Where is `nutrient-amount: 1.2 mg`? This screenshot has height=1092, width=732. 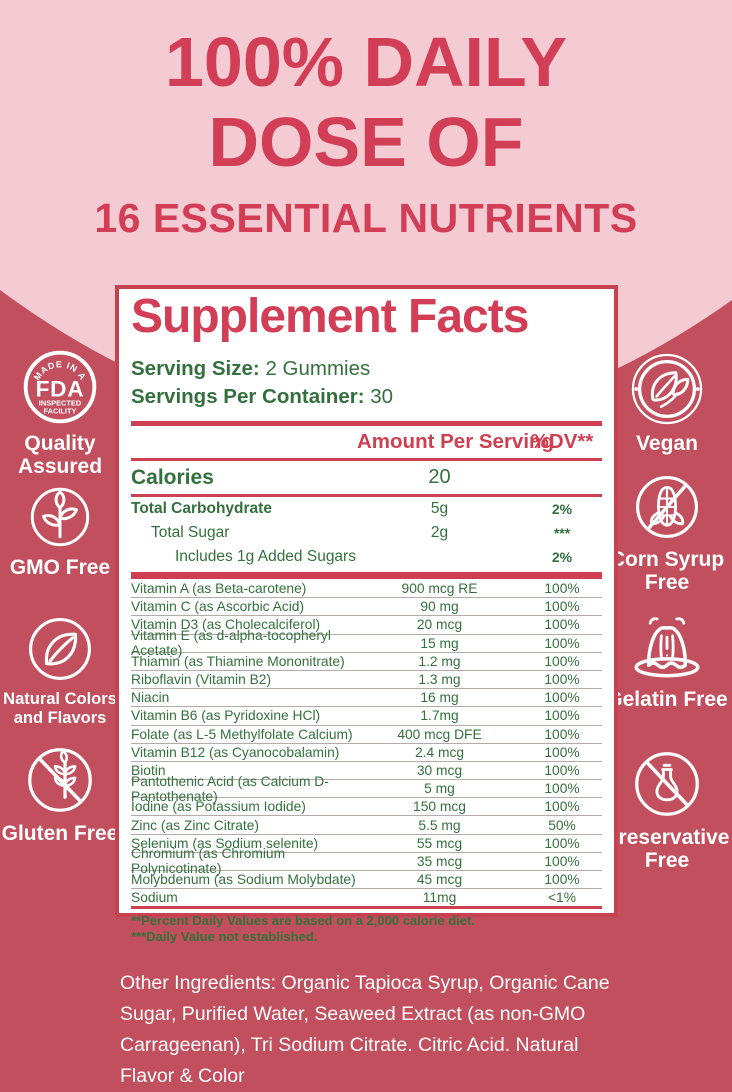 nutrient-amount: 1.2 mg is located at coordinates (439, 661).